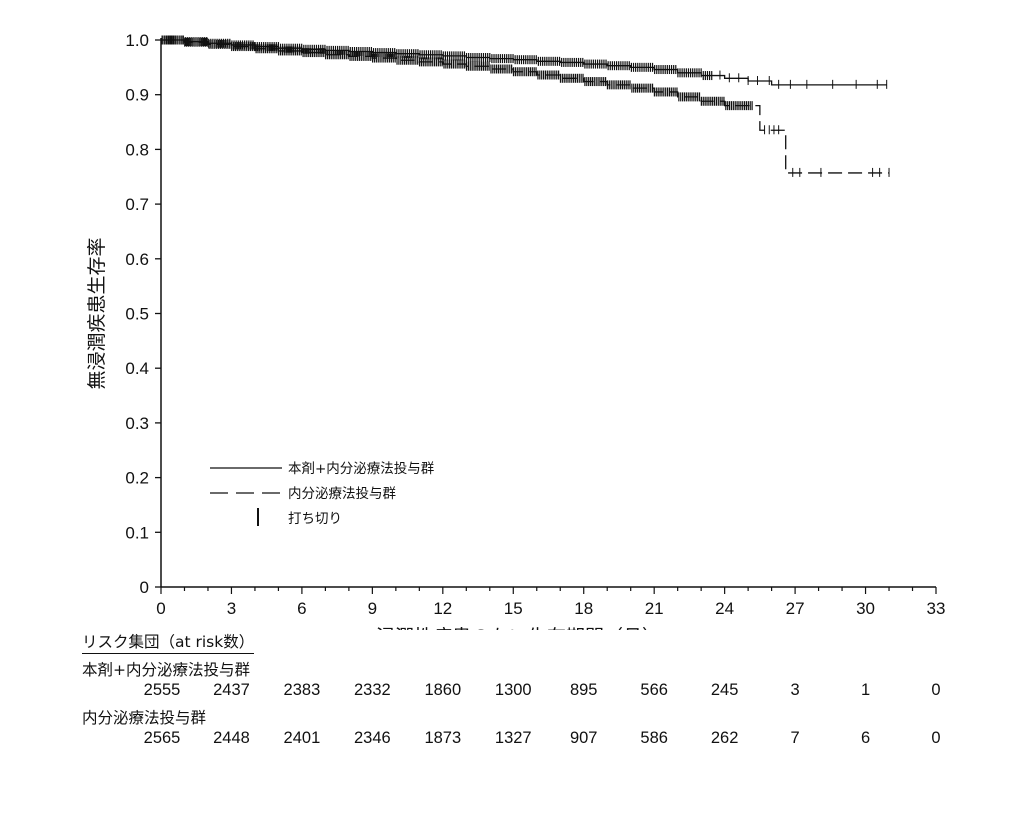  I want to click on risk-count: 1300, so click(513, 690).